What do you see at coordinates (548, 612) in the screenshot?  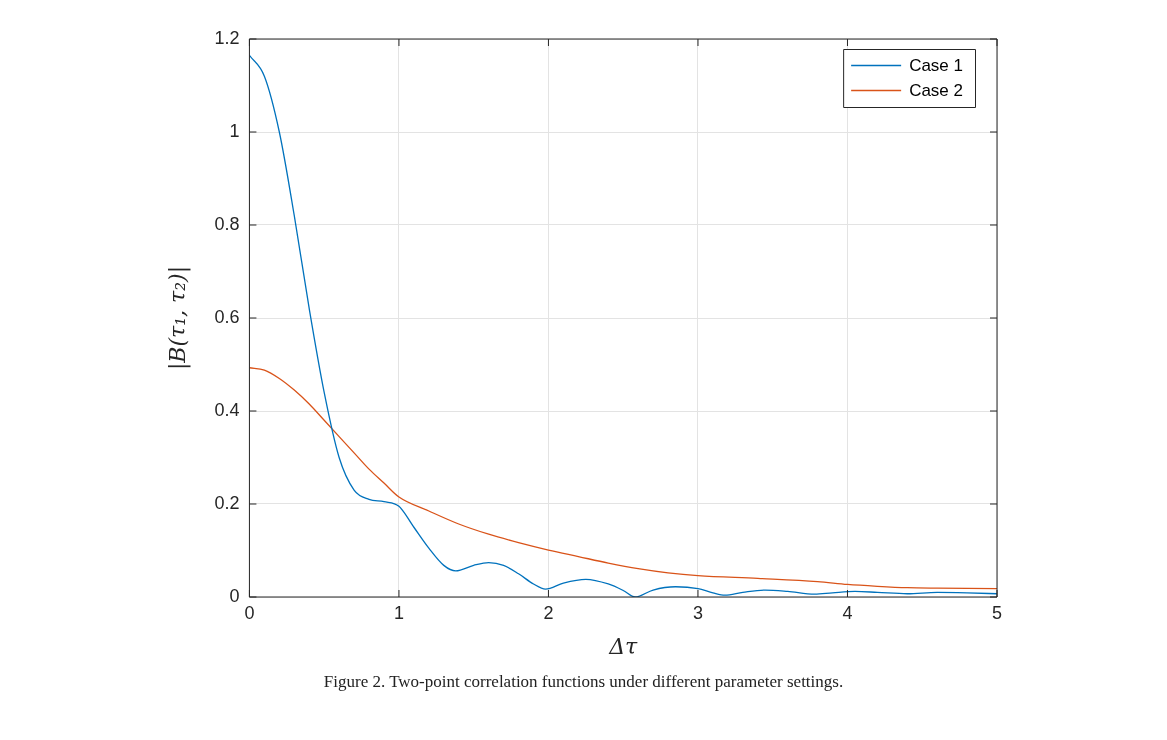 I see `x-tick-label: 2` at bounding box center [548, 612].